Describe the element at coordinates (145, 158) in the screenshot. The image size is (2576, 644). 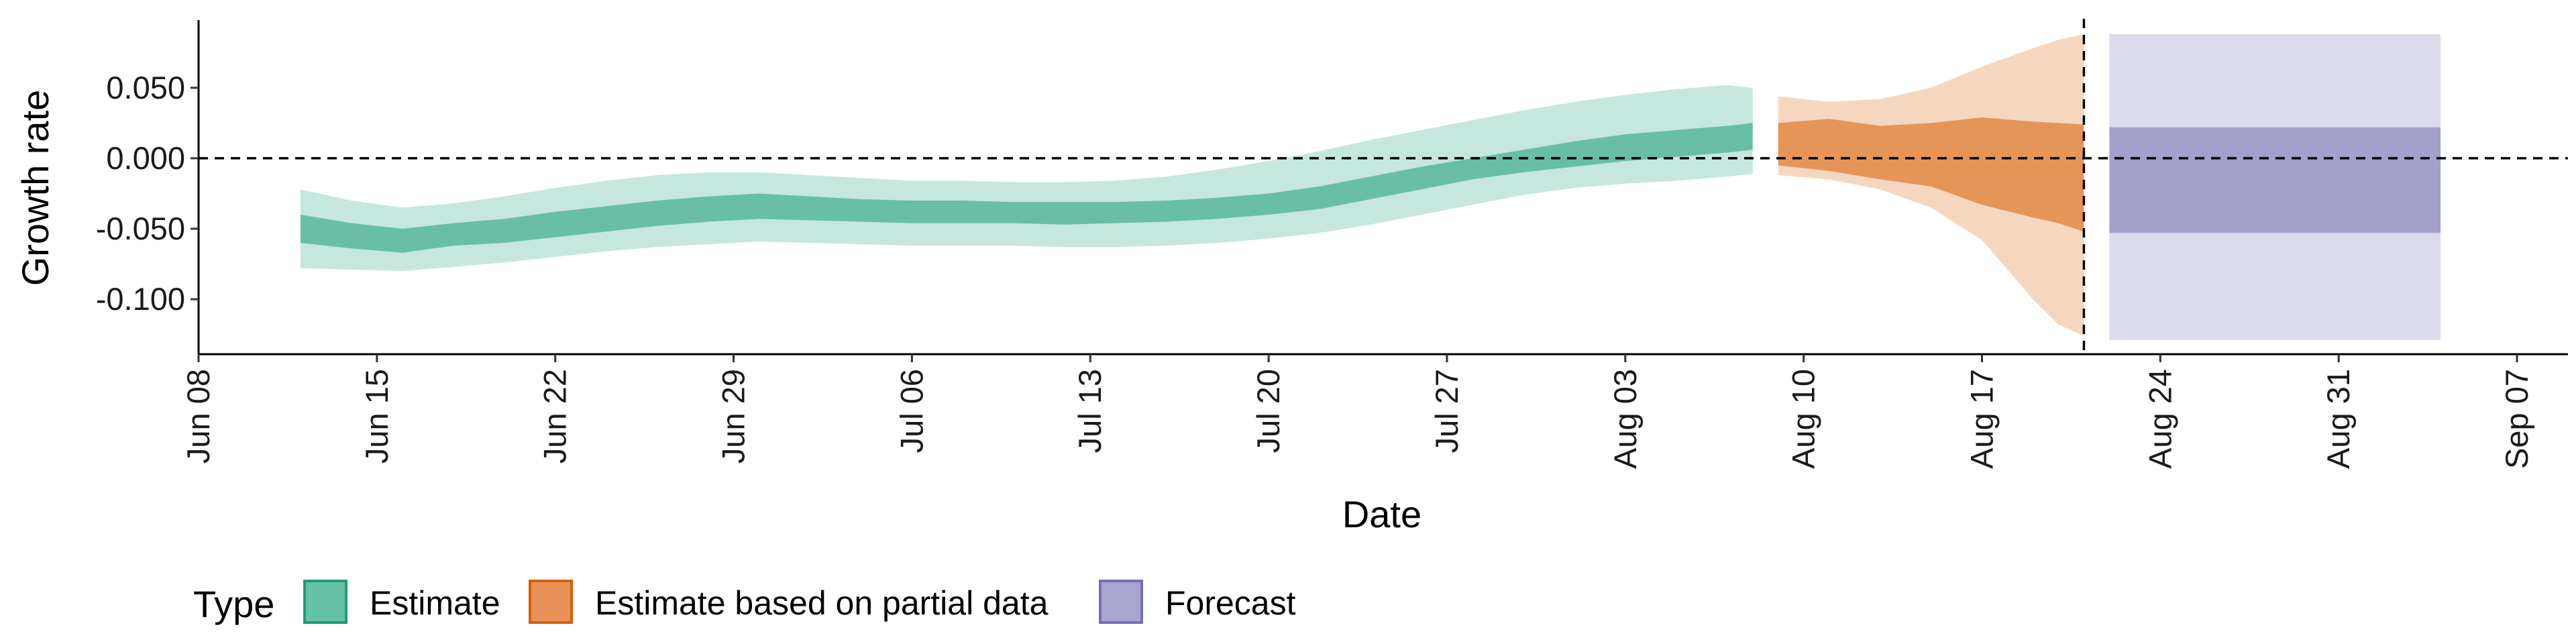
I see `y-tick-label: 0.000` at that location.